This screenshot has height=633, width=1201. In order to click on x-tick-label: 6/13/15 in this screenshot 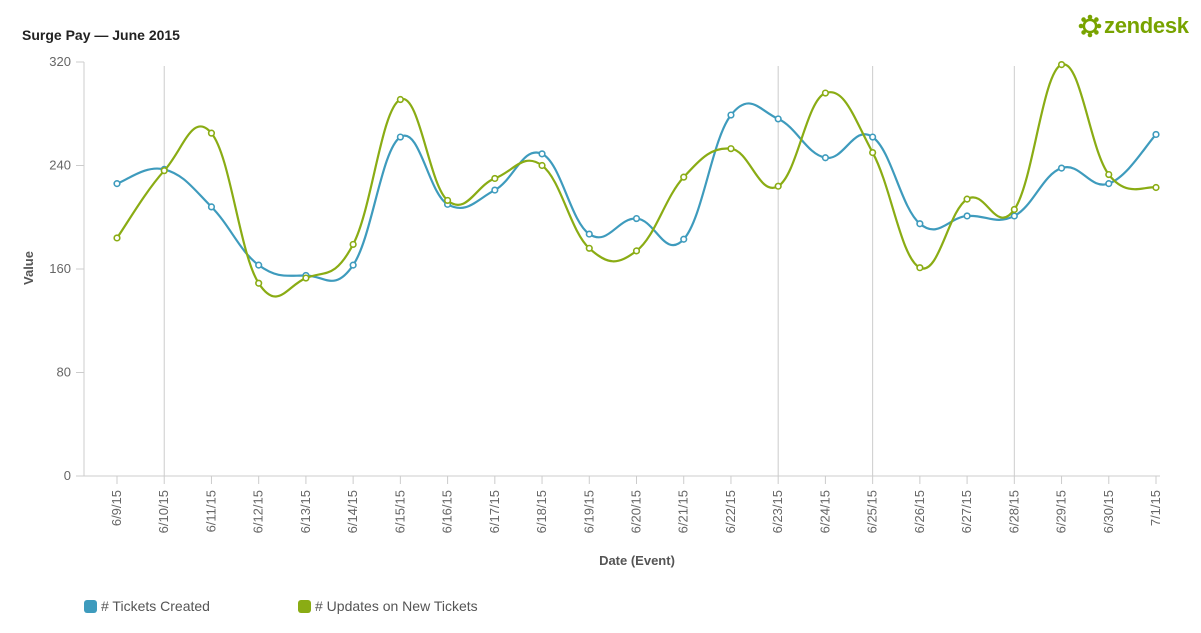, I will do `click(305, 511)`.